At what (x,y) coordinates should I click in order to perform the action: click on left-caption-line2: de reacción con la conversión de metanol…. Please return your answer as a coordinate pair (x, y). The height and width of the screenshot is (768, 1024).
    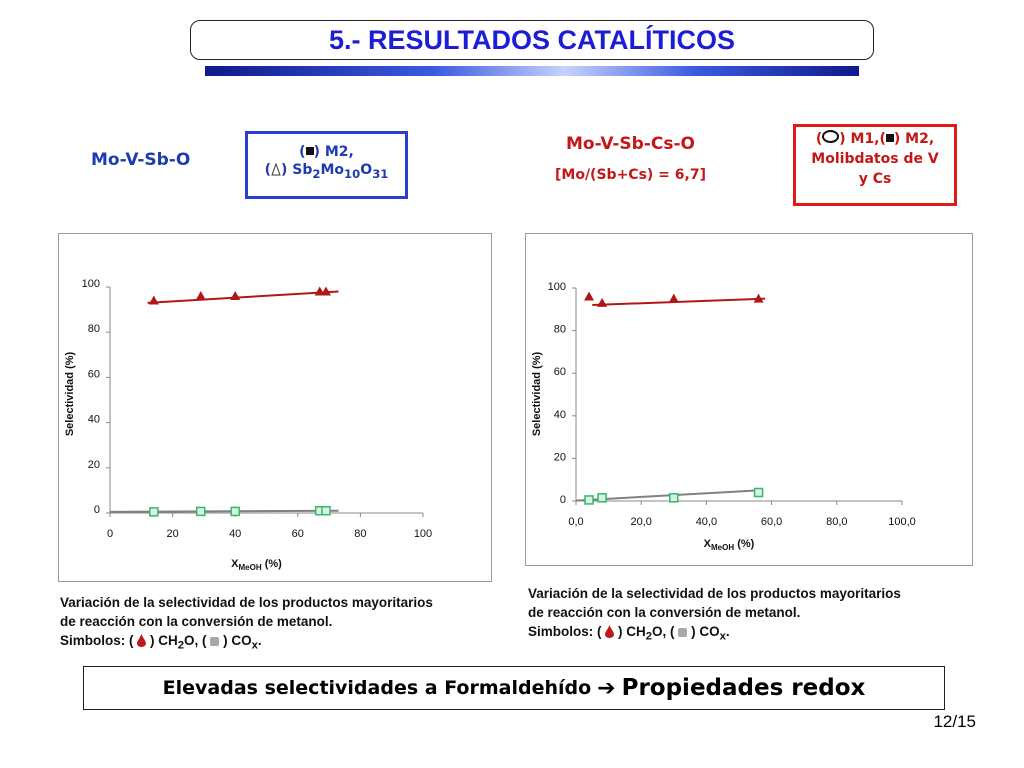
    Looking at the image, I should click on (196, 621).